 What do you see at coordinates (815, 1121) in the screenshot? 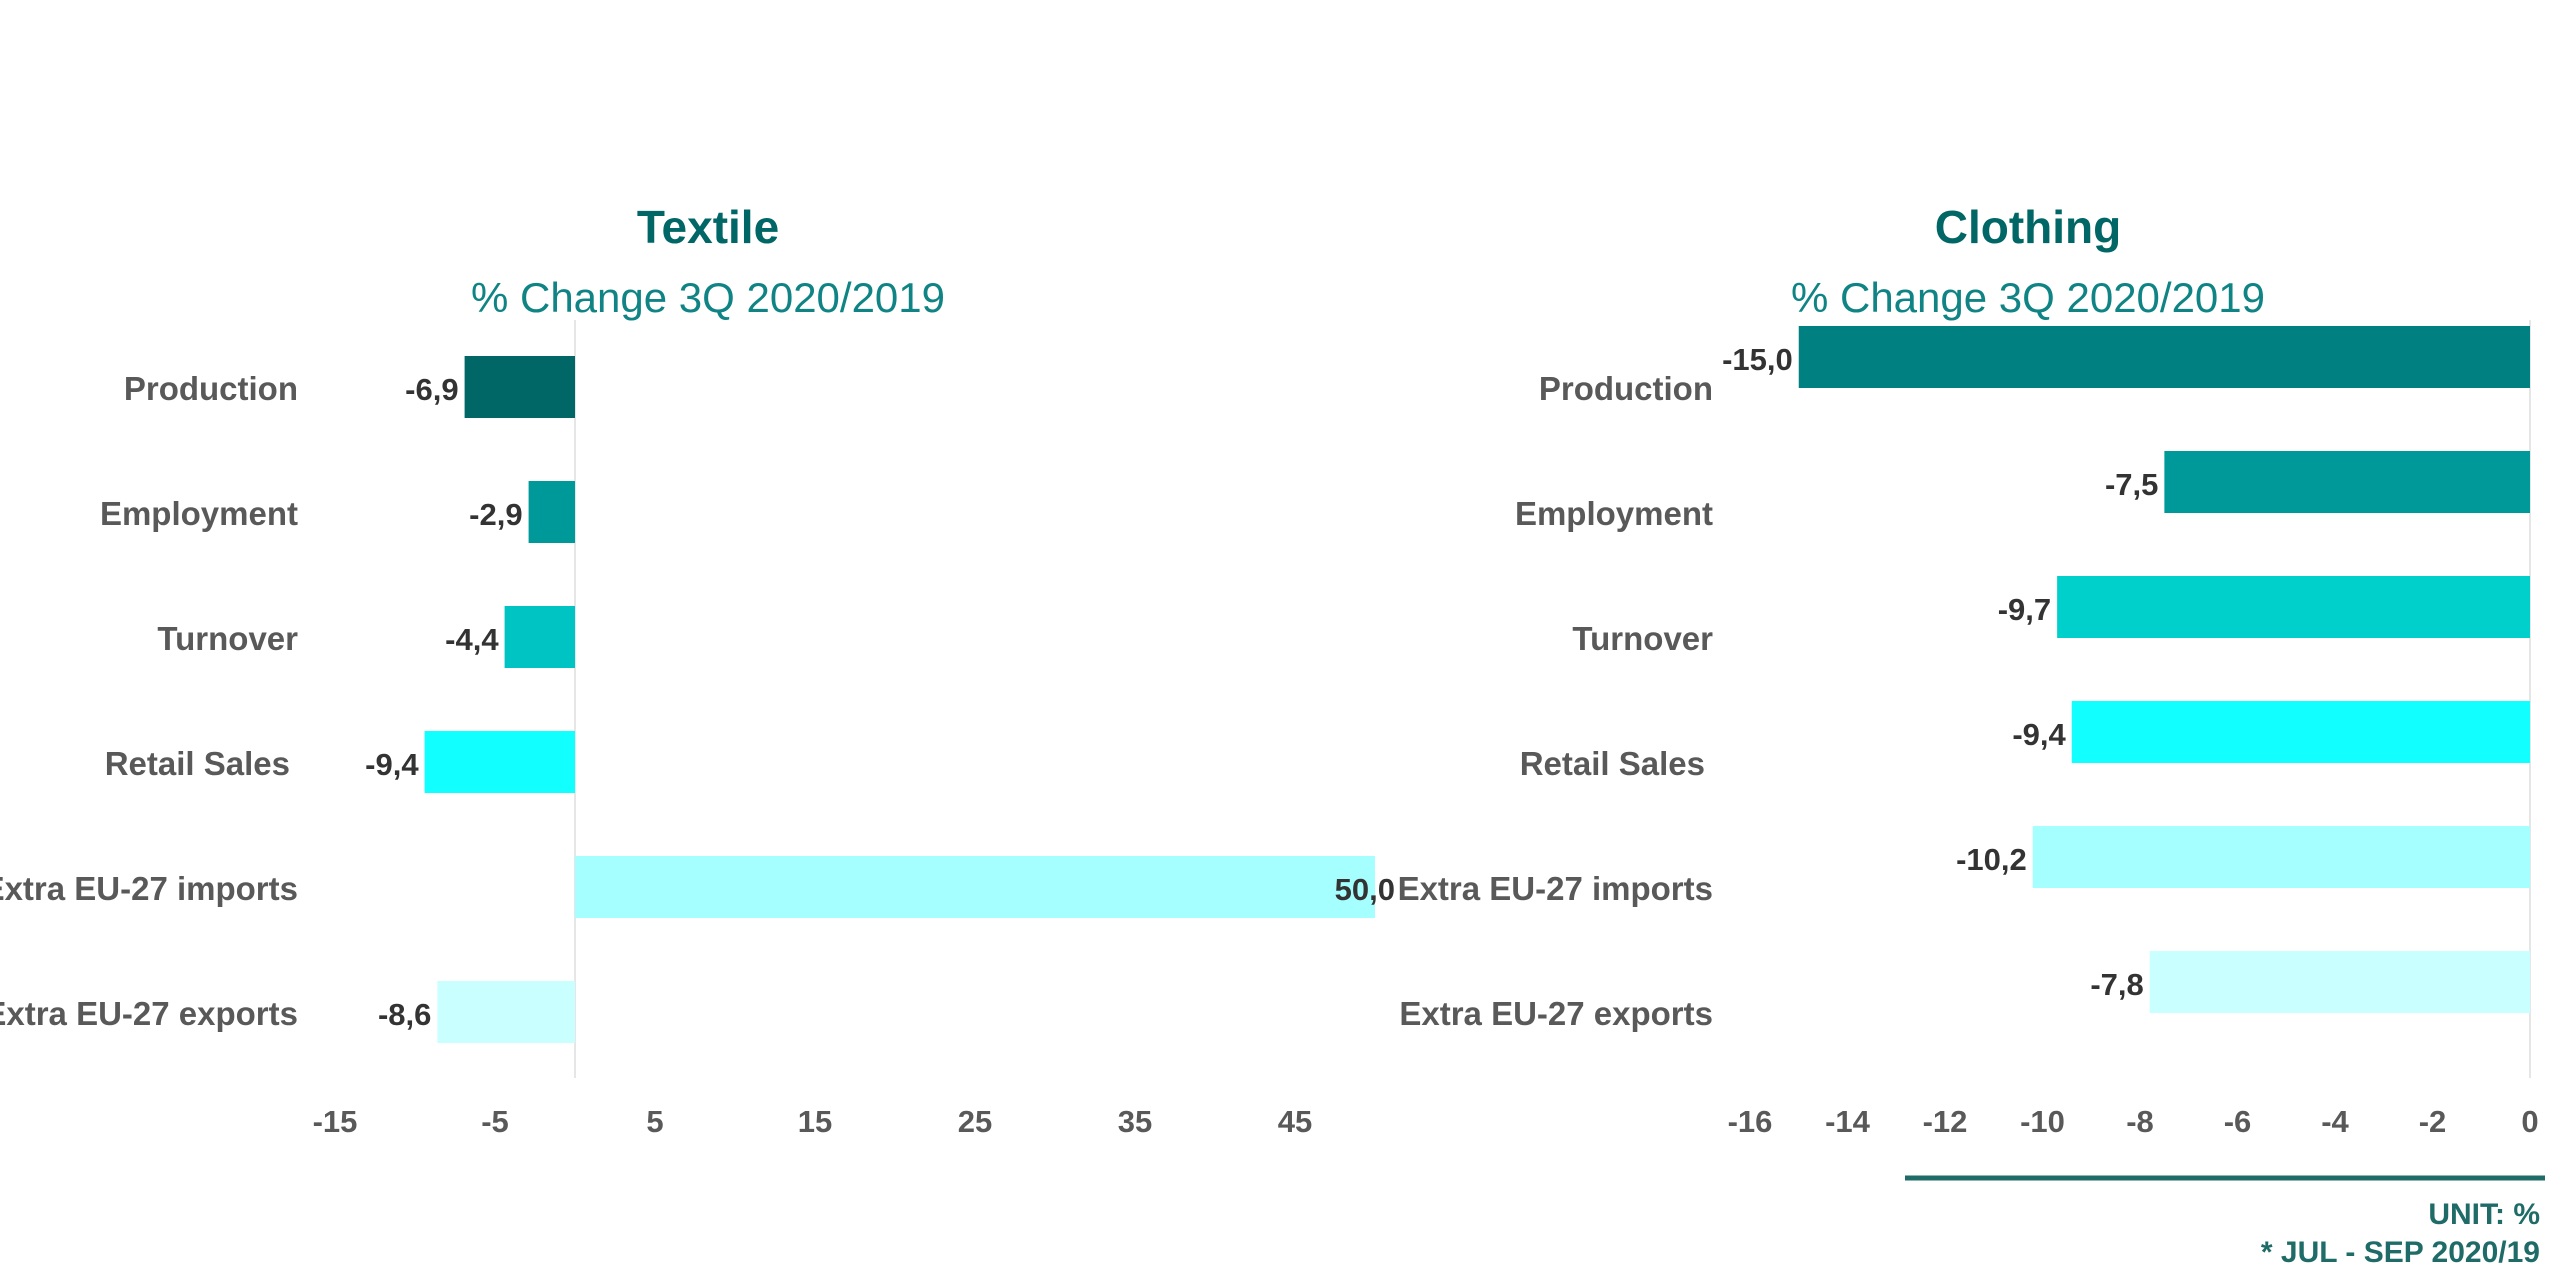
I see `textile-tick-label: 15` at bounding box center [815, 1121].